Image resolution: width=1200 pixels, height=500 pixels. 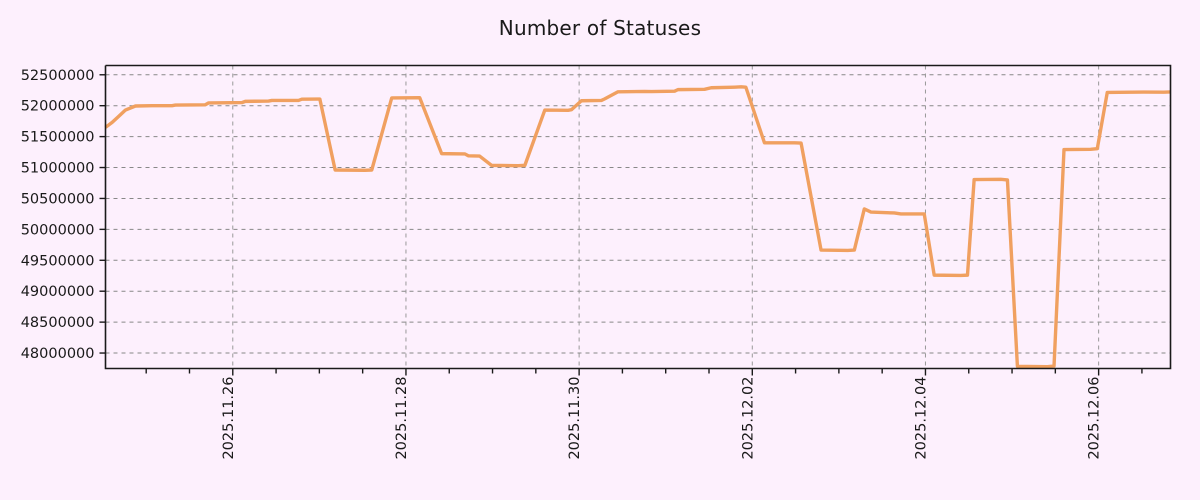 I want to click on y-axis-ticks, so click(x=102, y=214).